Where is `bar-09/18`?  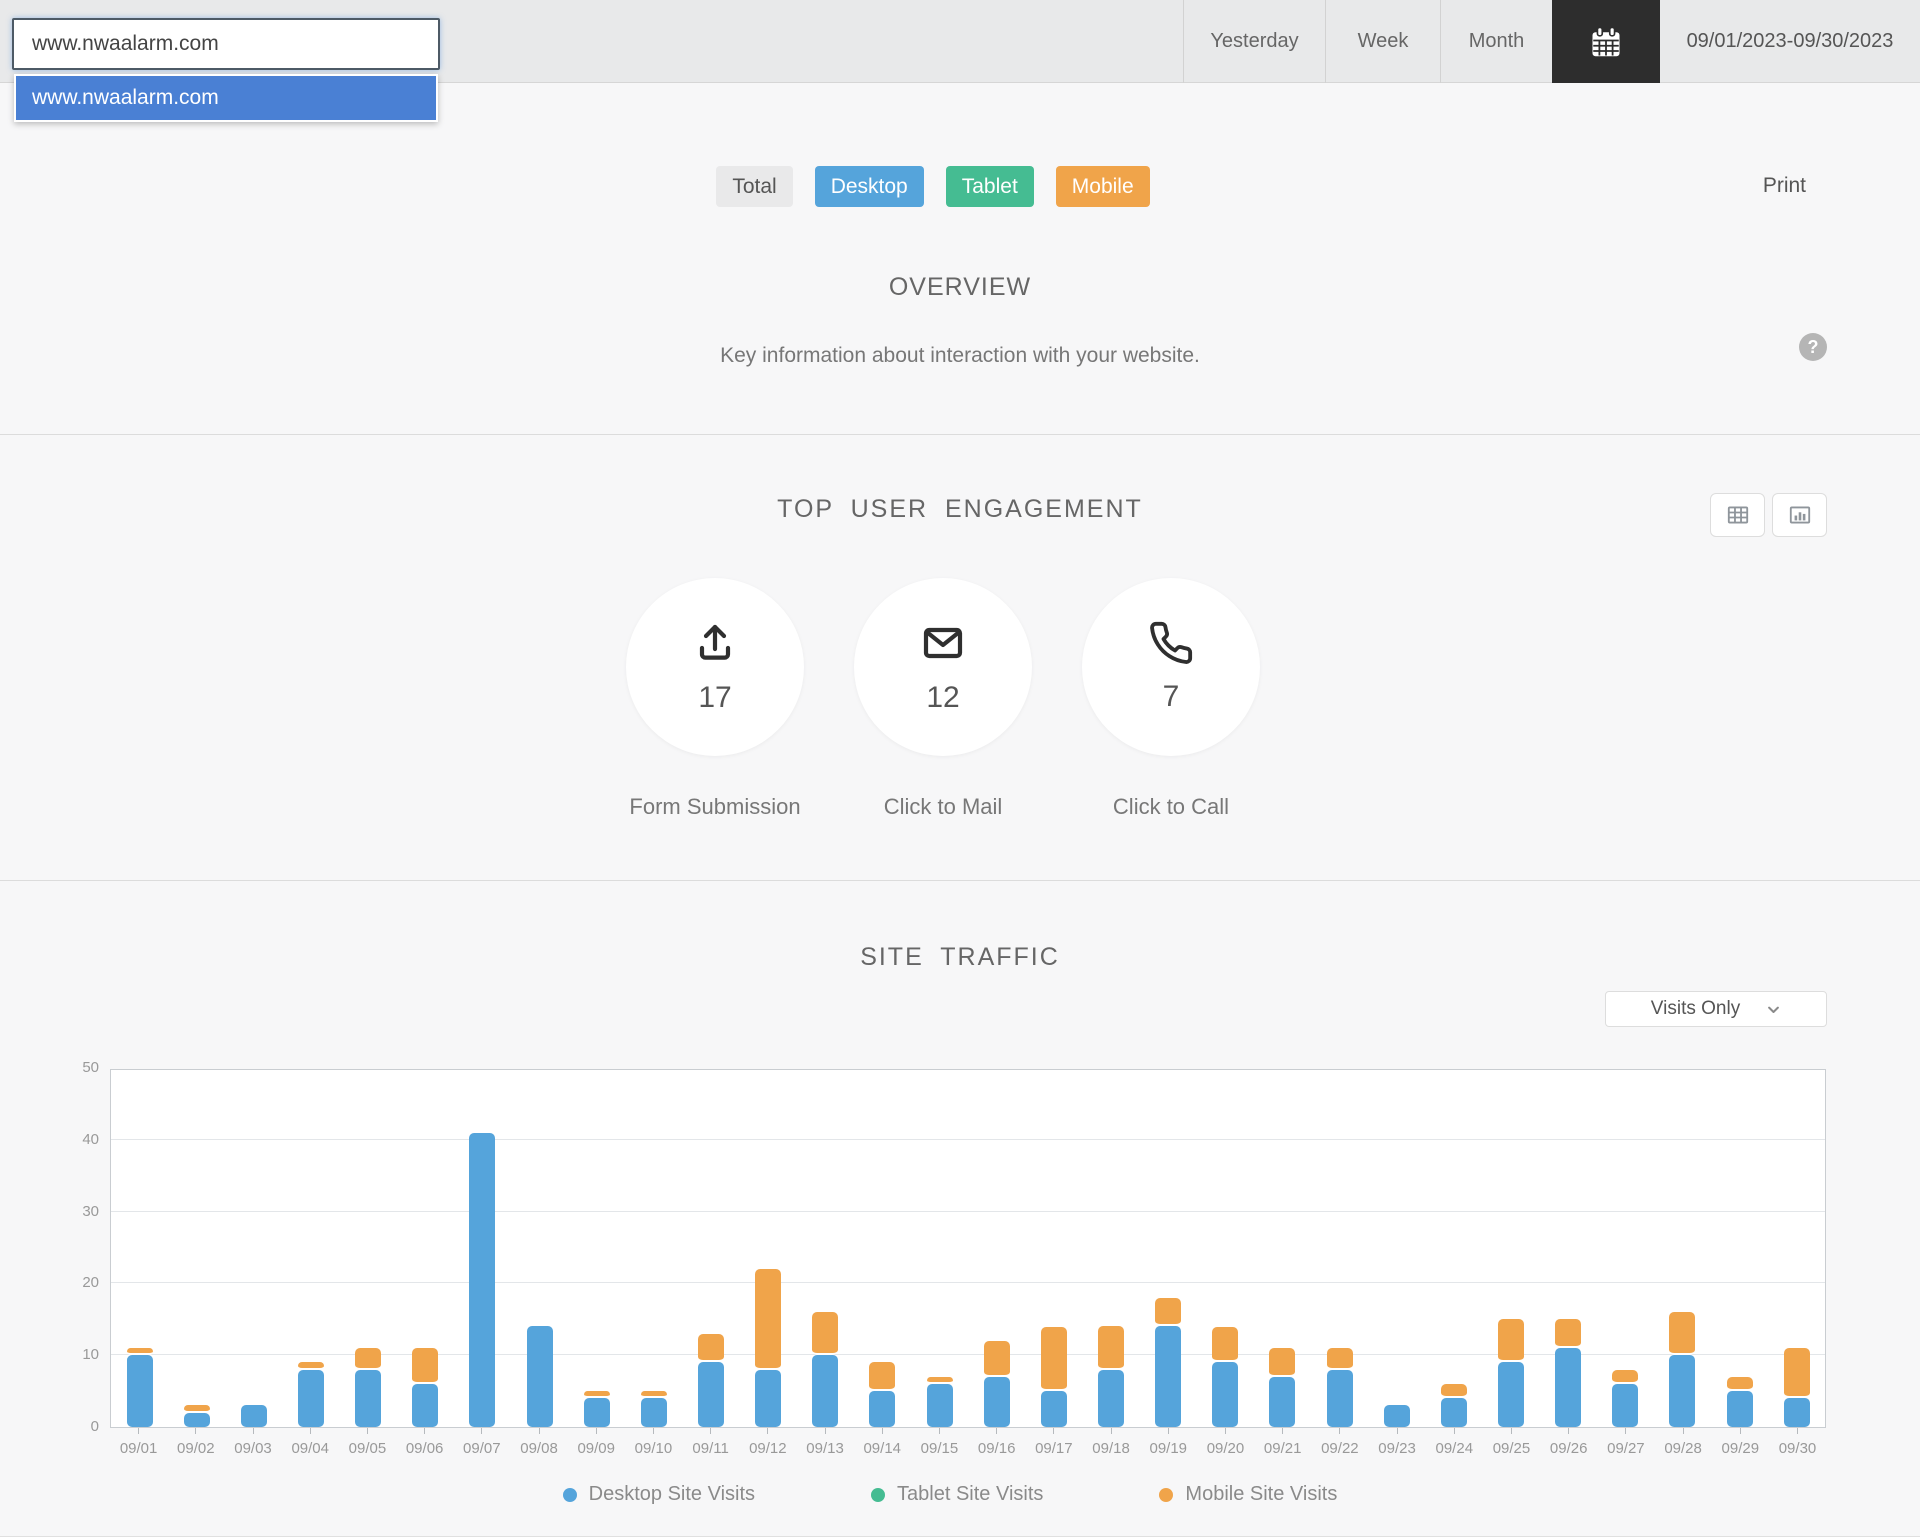
bar-09/18 is located at coordinates (1110, 1248).